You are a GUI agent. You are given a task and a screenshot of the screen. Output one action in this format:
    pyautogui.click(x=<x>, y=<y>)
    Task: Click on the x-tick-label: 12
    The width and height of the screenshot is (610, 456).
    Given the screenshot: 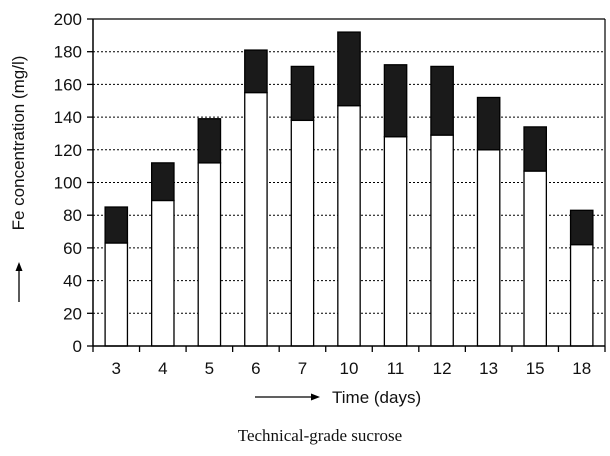 What is the action you would take?
    pyautogui.click(x=442, y=368)
    